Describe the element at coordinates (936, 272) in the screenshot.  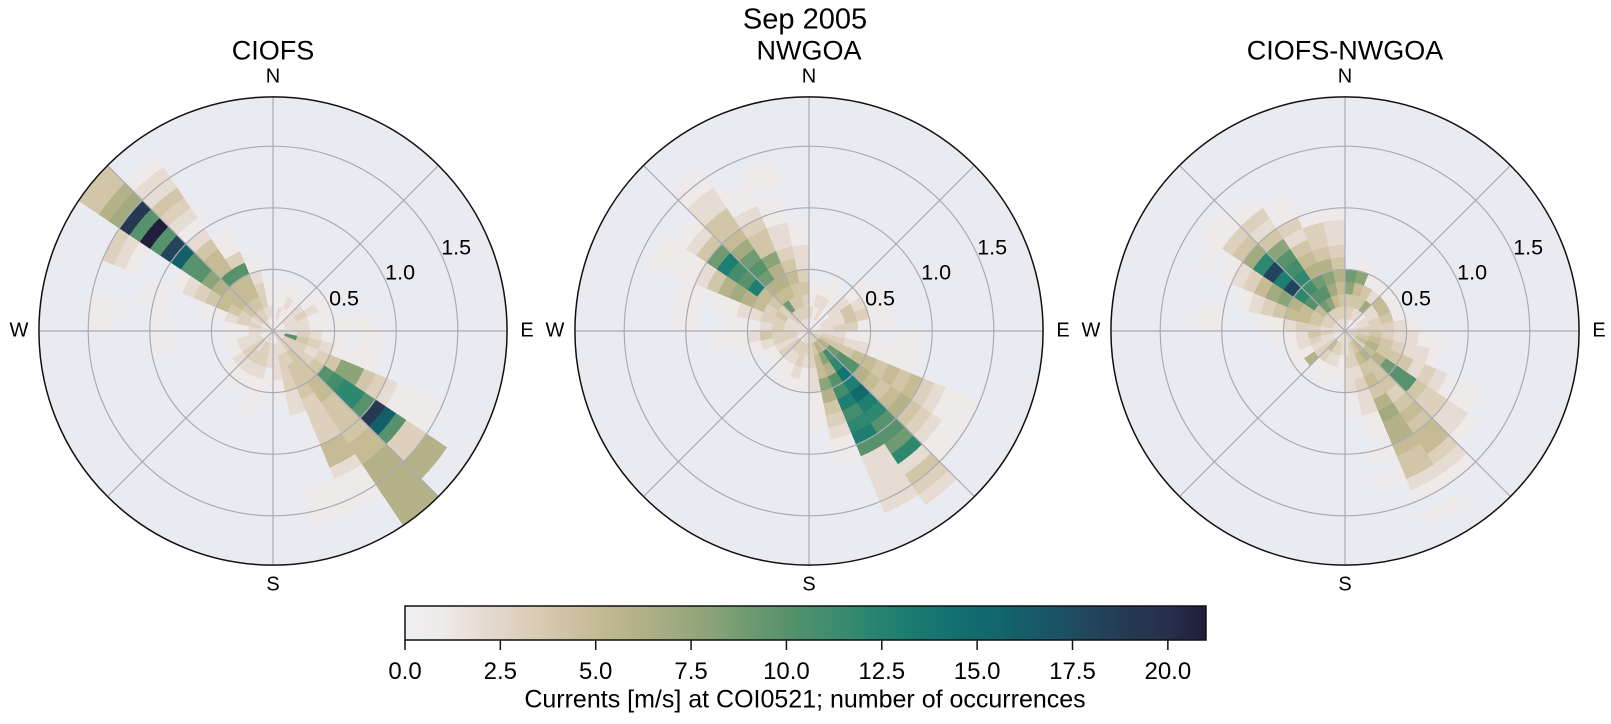
I see `rtick-label-1.0-2: 1.0` at that location.